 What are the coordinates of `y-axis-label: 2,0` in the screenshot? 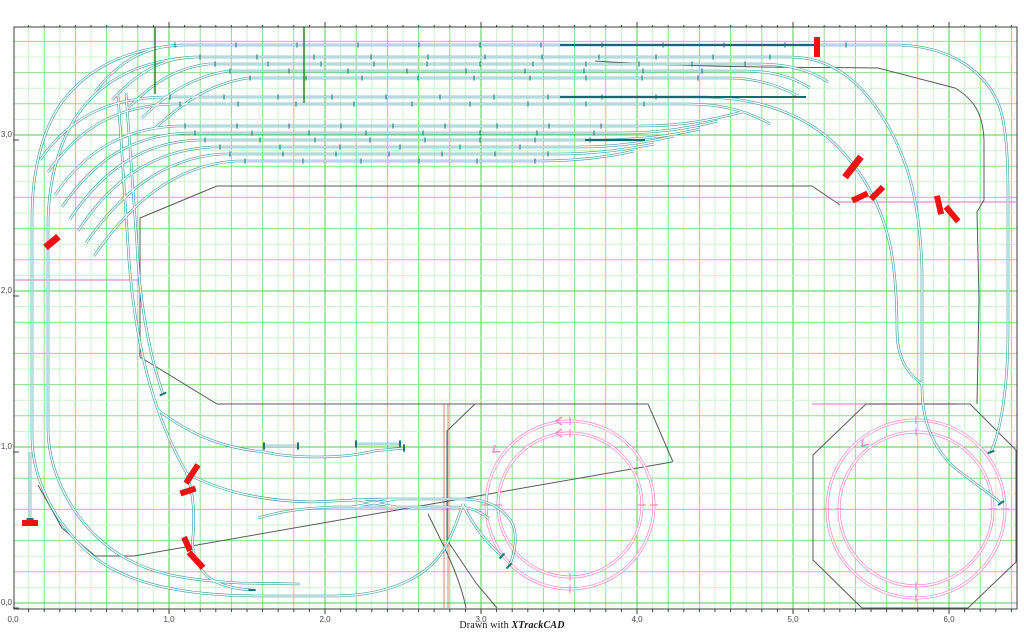 It's located at (7, 290).